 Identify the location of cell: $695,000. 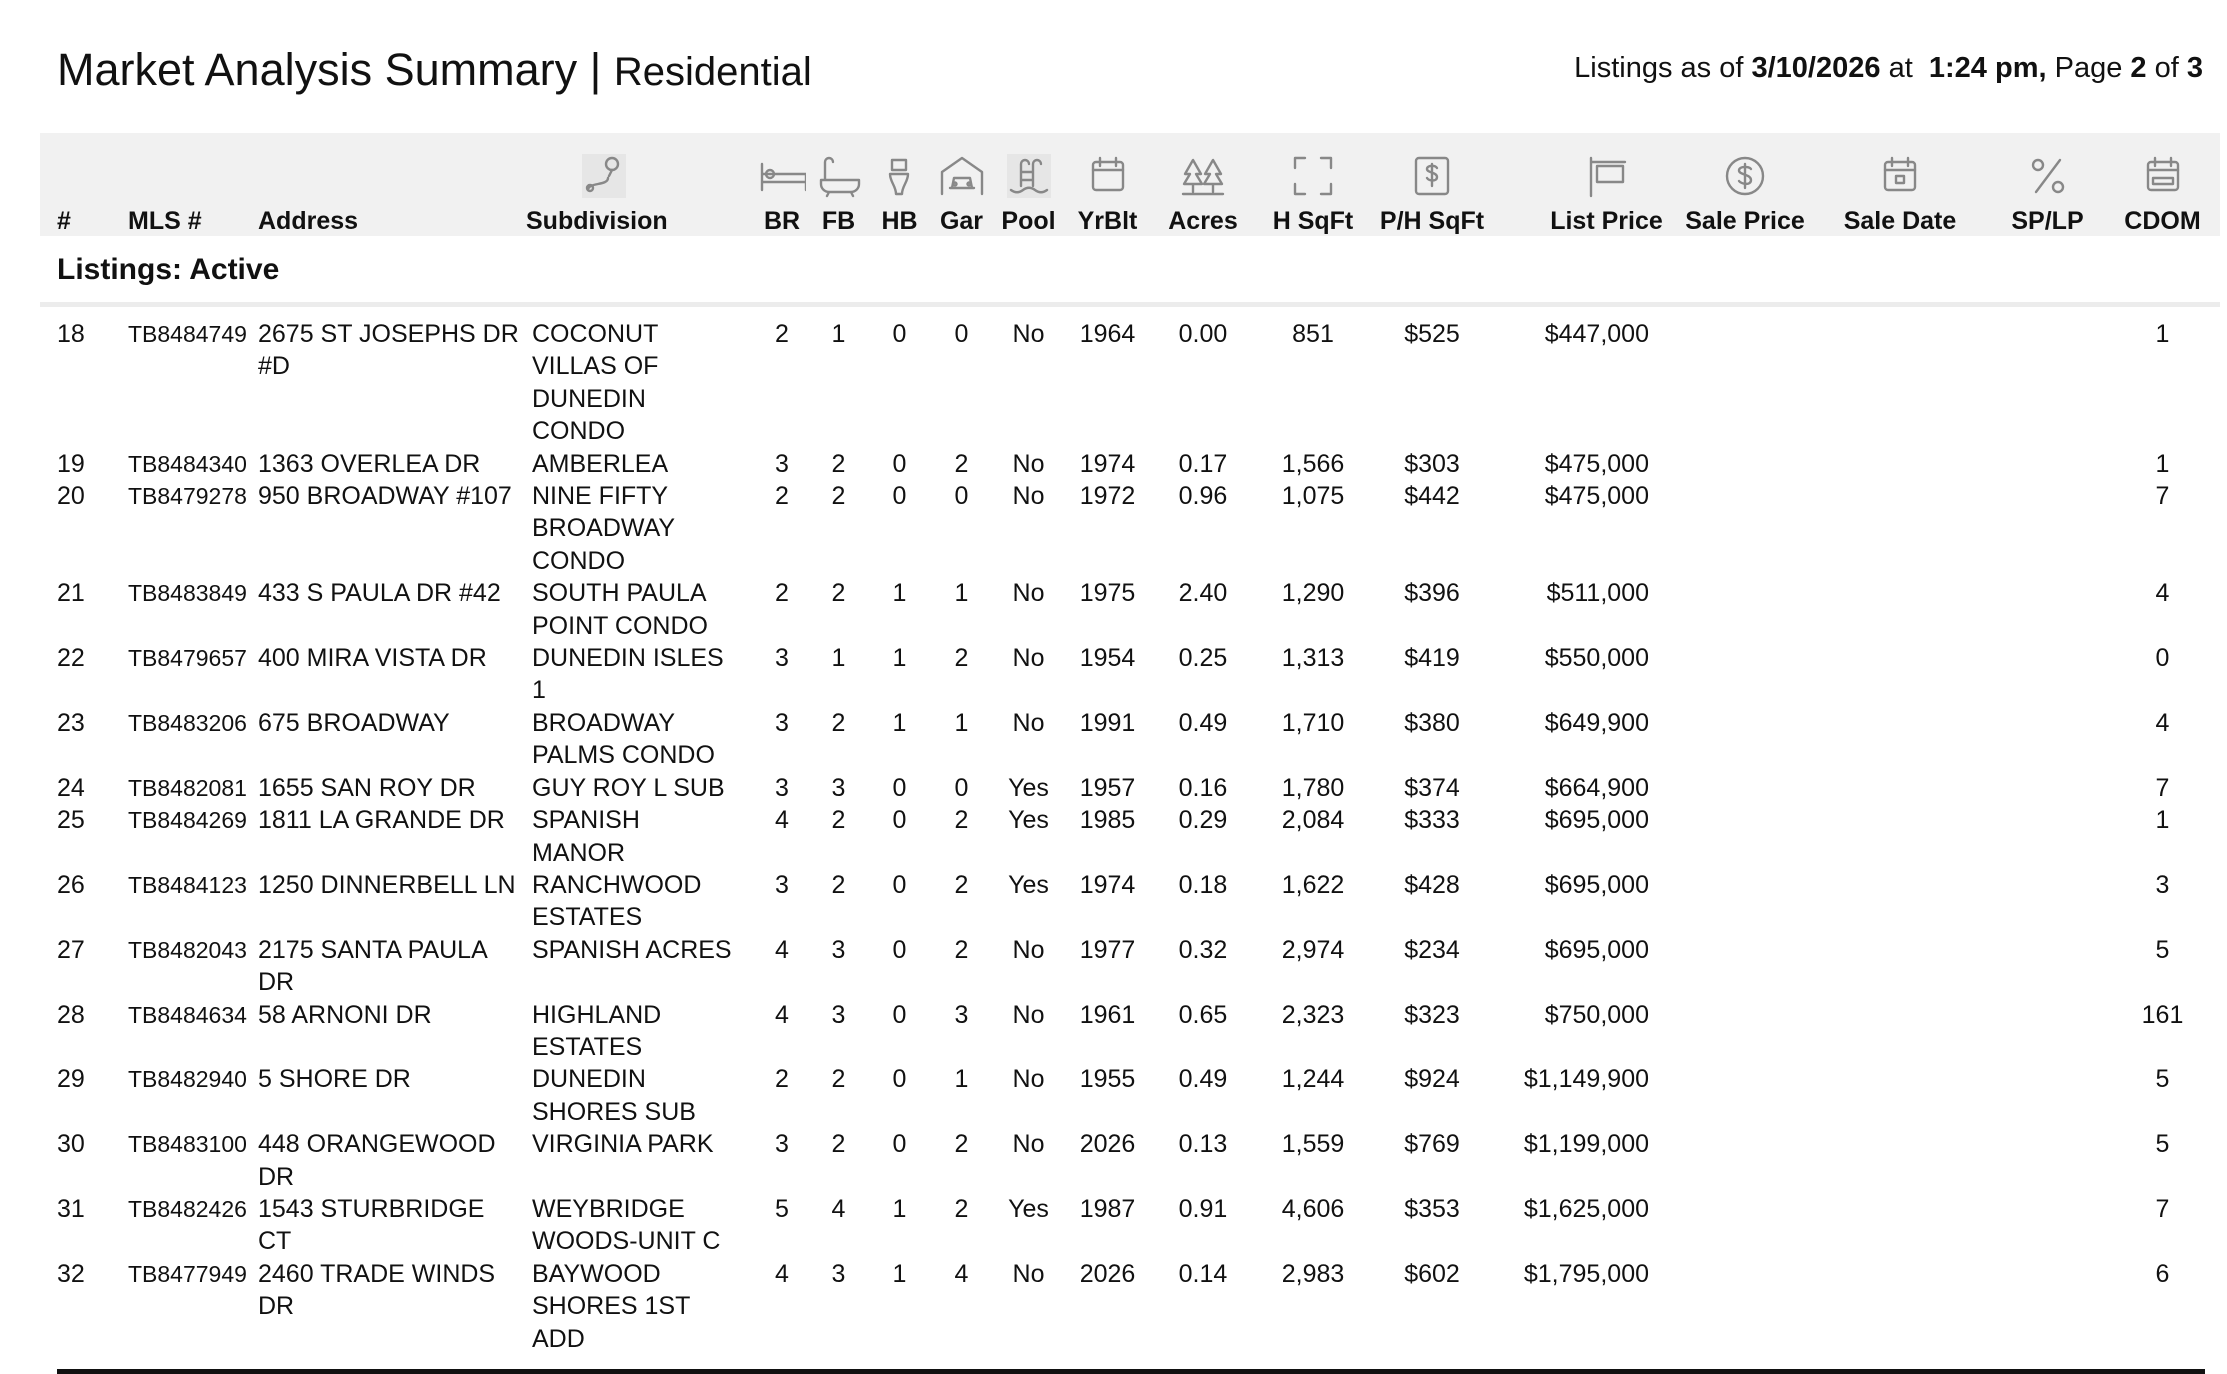
(1596, 820).